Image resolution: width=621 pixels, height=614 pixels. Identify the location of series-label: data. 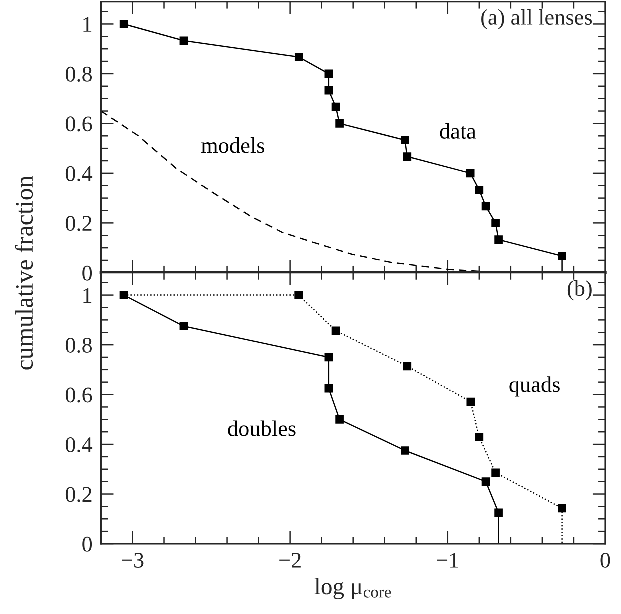
(458, 131).